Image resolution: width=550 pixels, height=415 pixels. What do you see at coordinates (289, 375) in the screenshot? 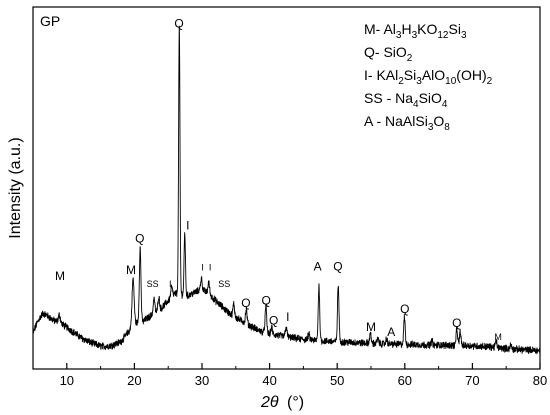
I see `x-axis-ticks: 10 20 30 40 50 60 70 80` at bounding box center [289, 375].